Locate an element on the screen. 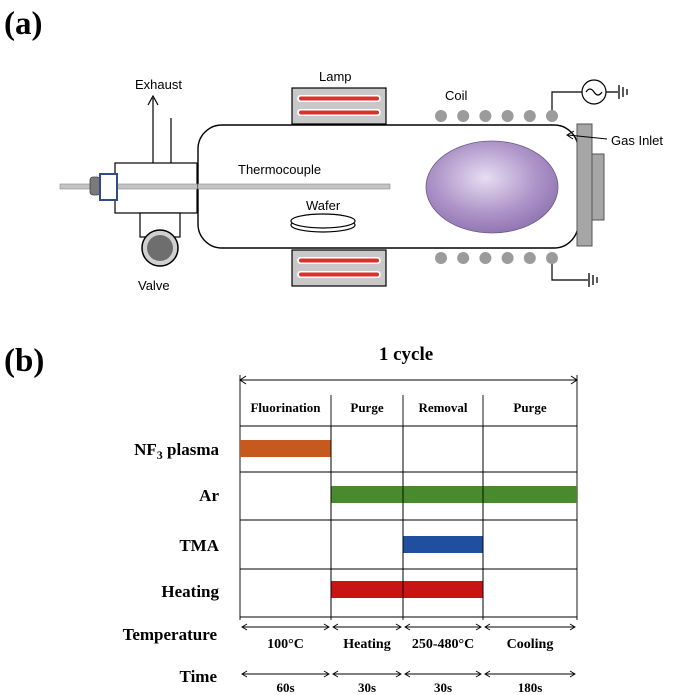  flange is located at coordinates (584, 185).